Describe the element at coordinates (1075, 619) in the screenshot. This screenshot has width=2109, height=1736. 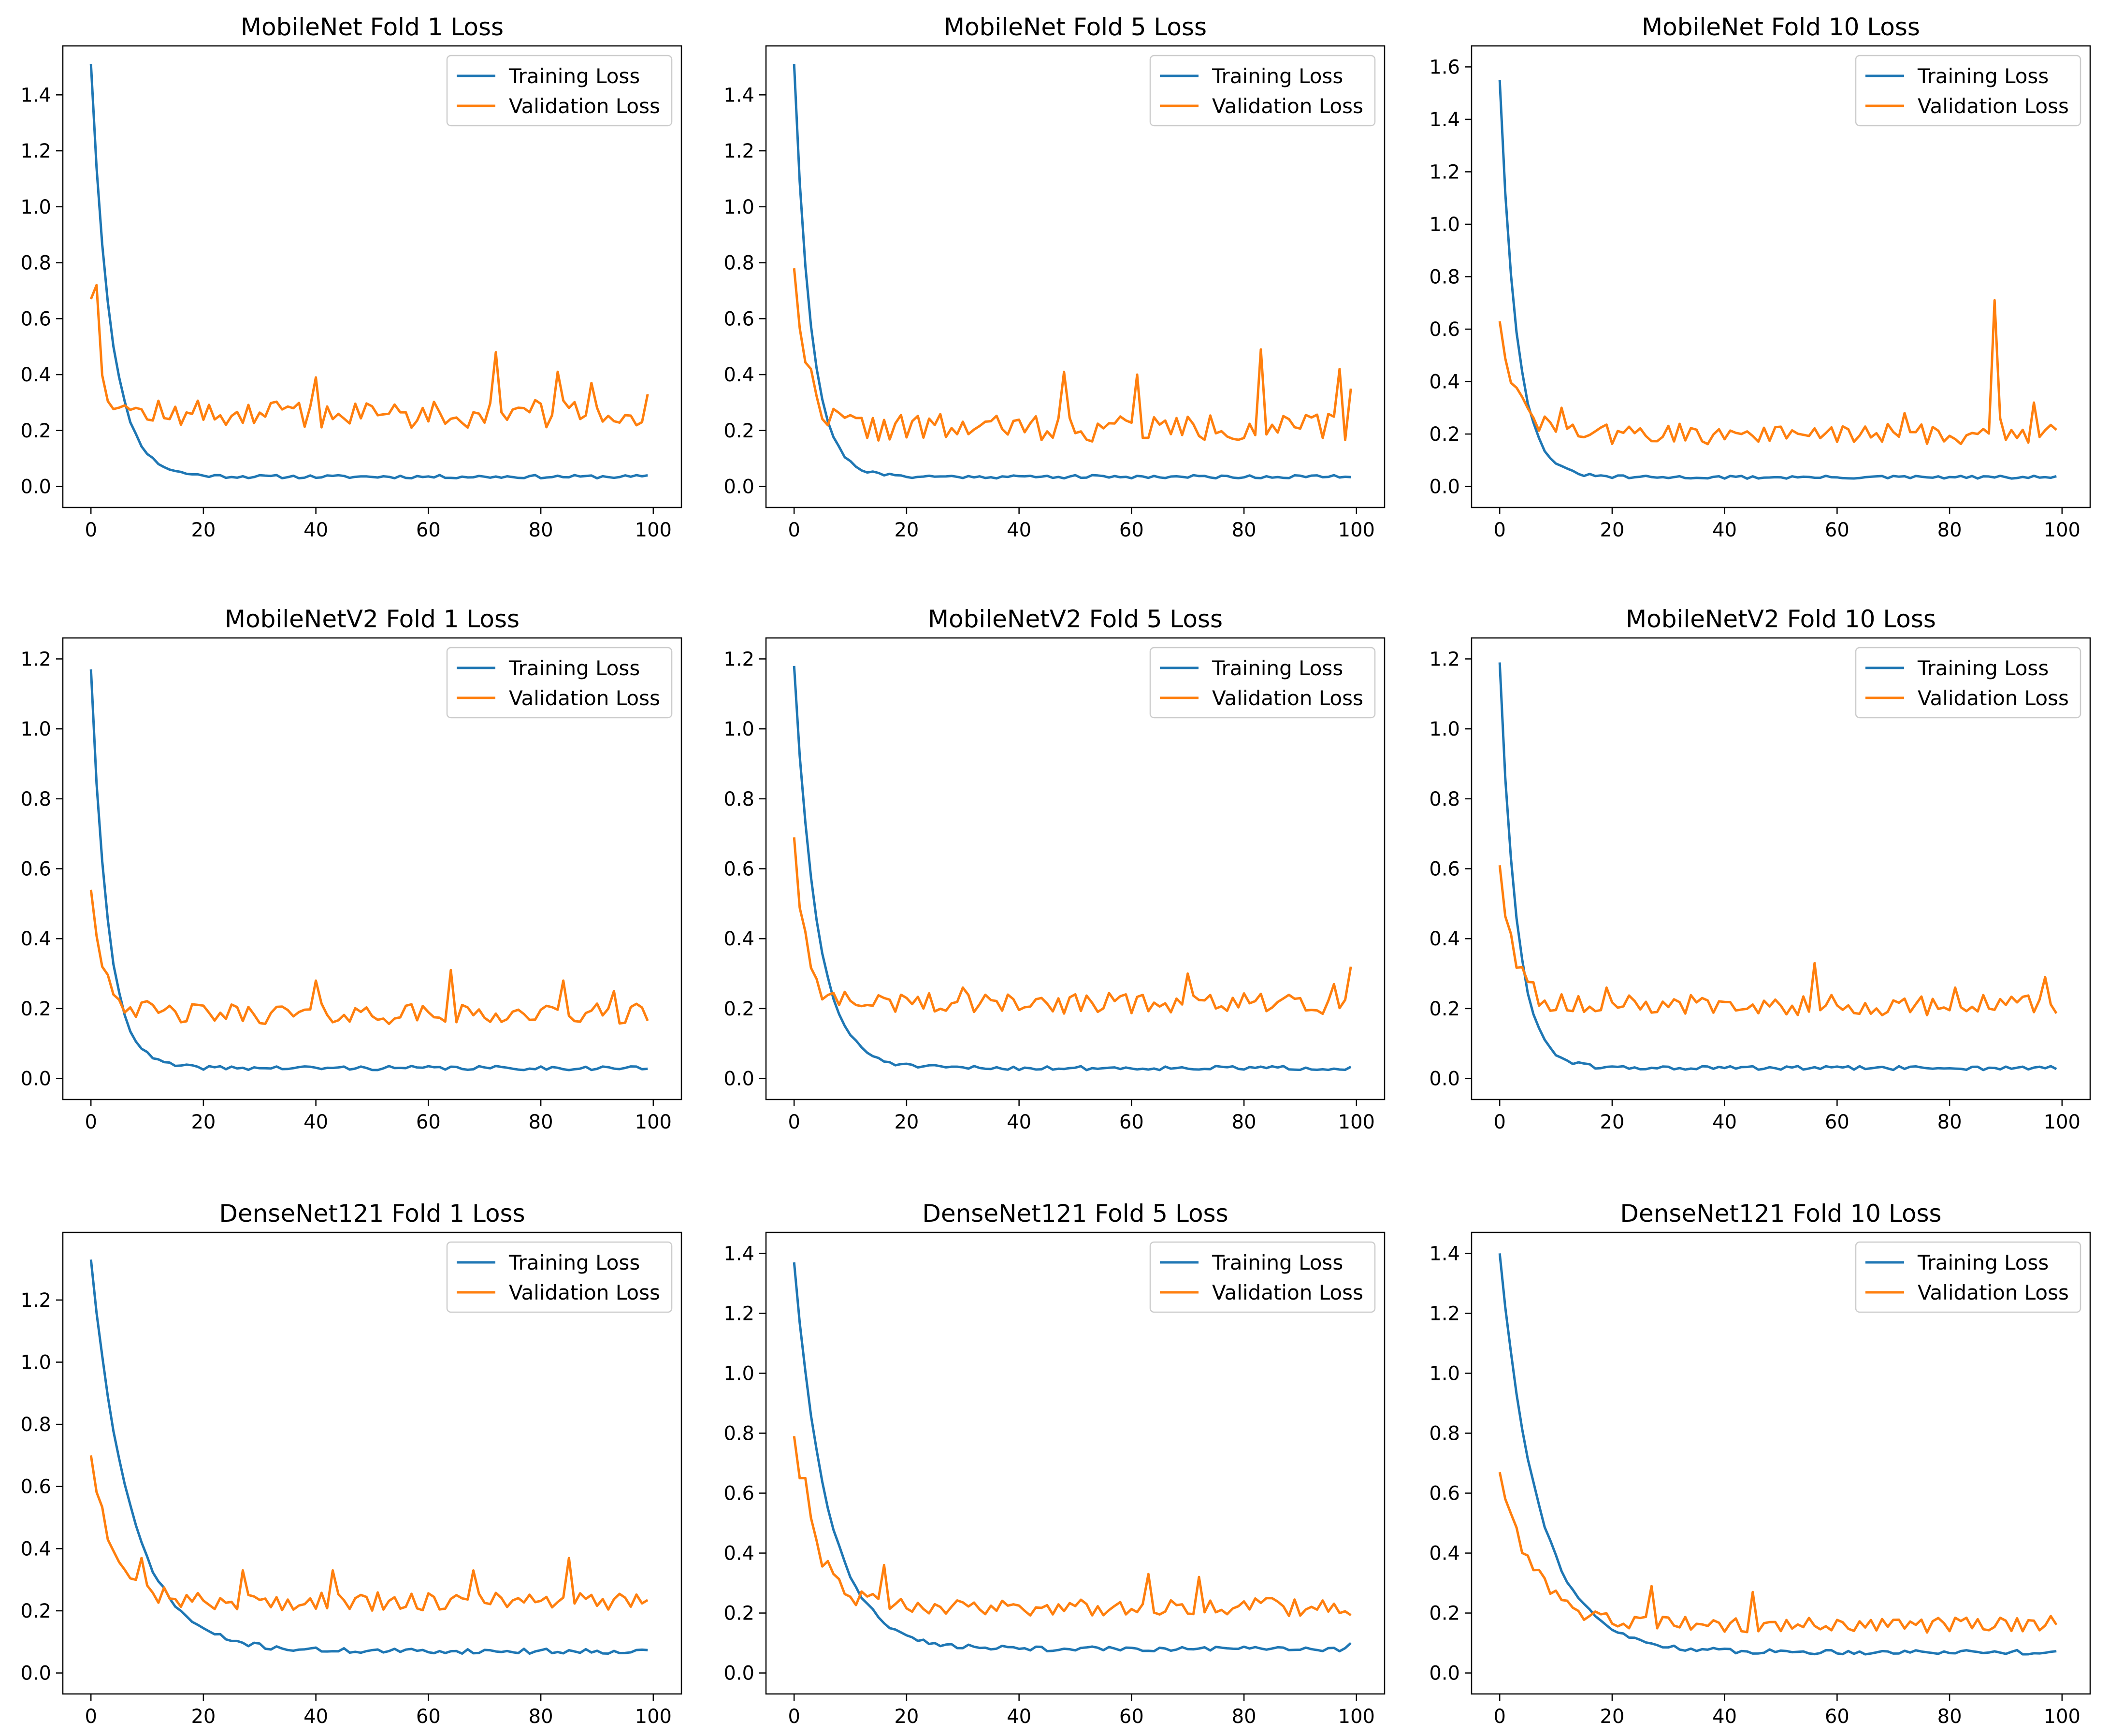
I see `chart-title: MobileNetV2 Fold 5 Loss` at that location.